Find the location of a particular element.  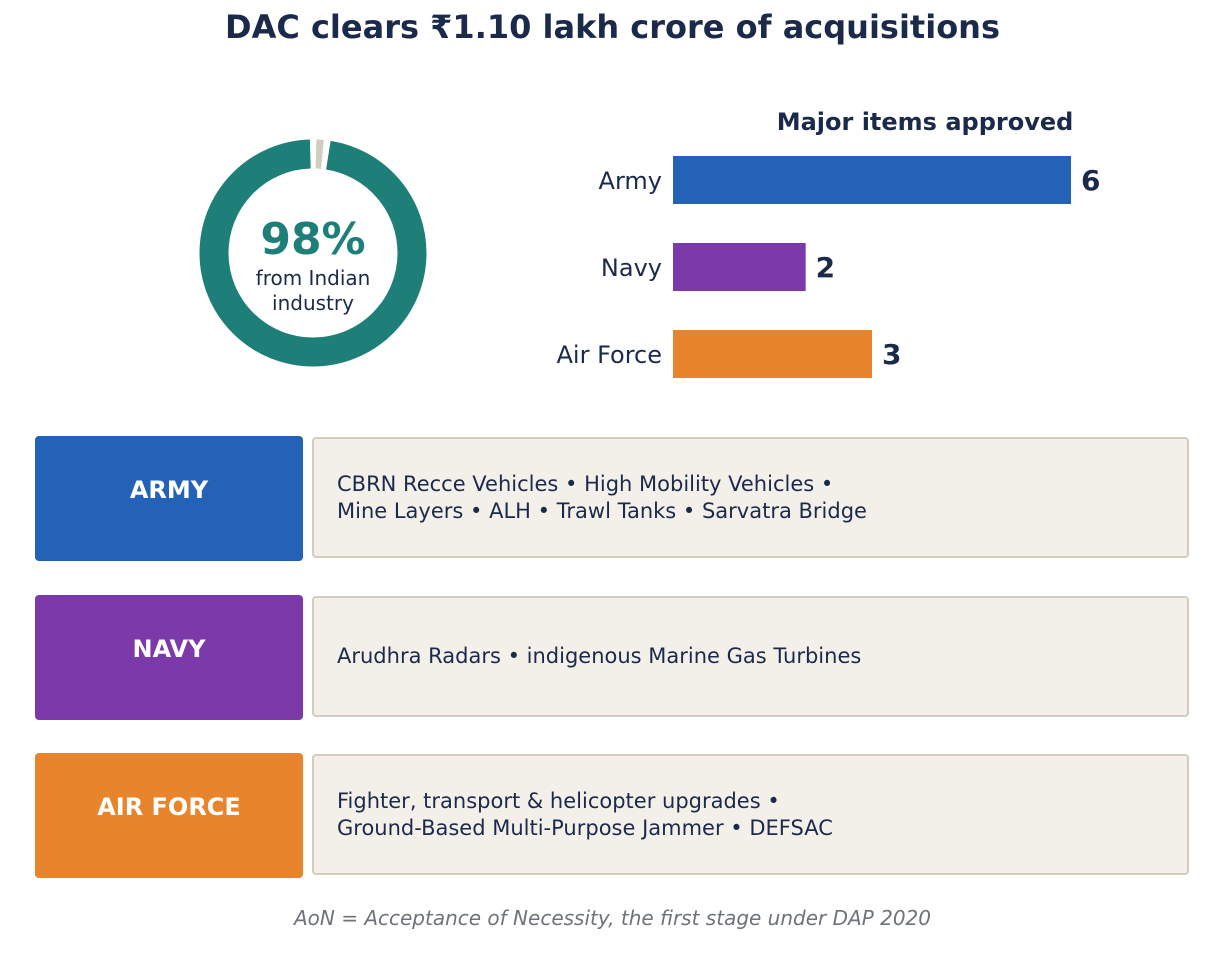

bar-value-label: 3 is located at coordinates (891, 354).